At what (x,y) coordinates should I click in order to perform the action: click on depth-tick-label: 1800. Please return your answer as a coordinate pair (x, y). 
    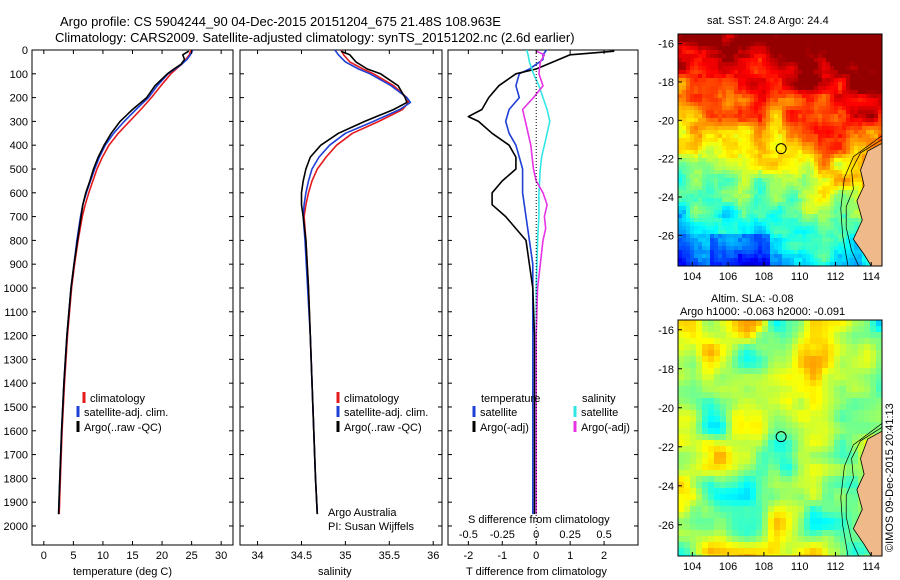
    Looking at the image, I should click on (16, 479).